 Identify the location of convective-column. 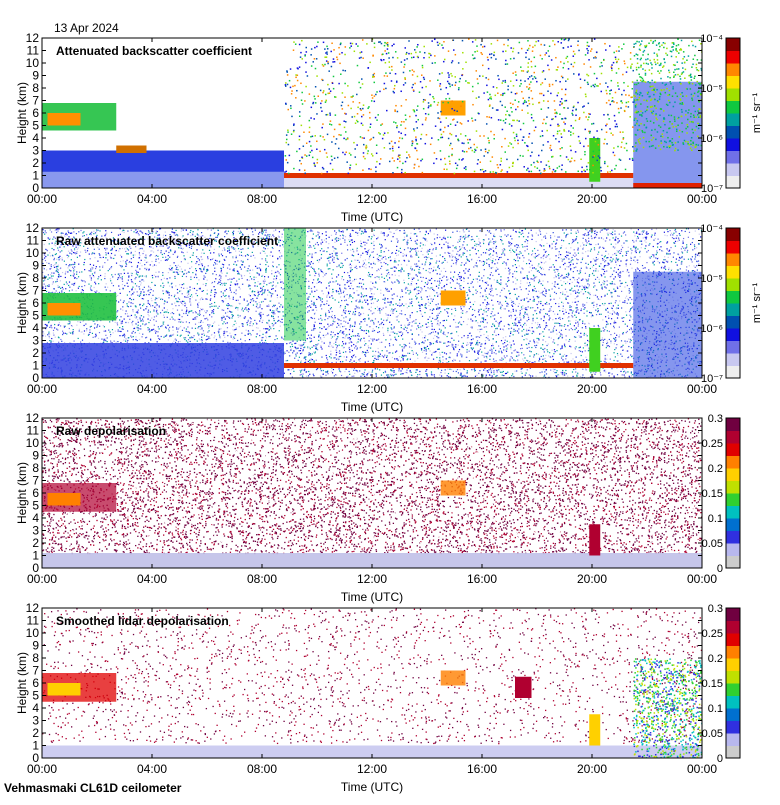
(594, 729).